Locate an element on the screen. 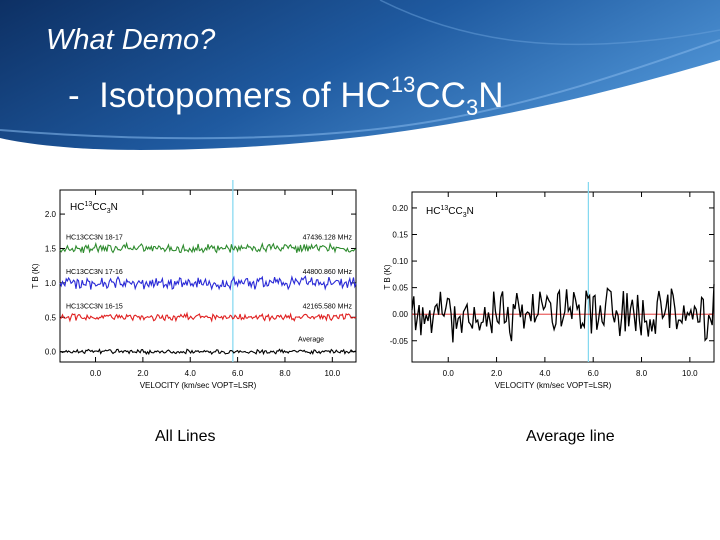 This screenshot has height=540, width=720. series-name-label: Average is located at coordinates (311, 340).